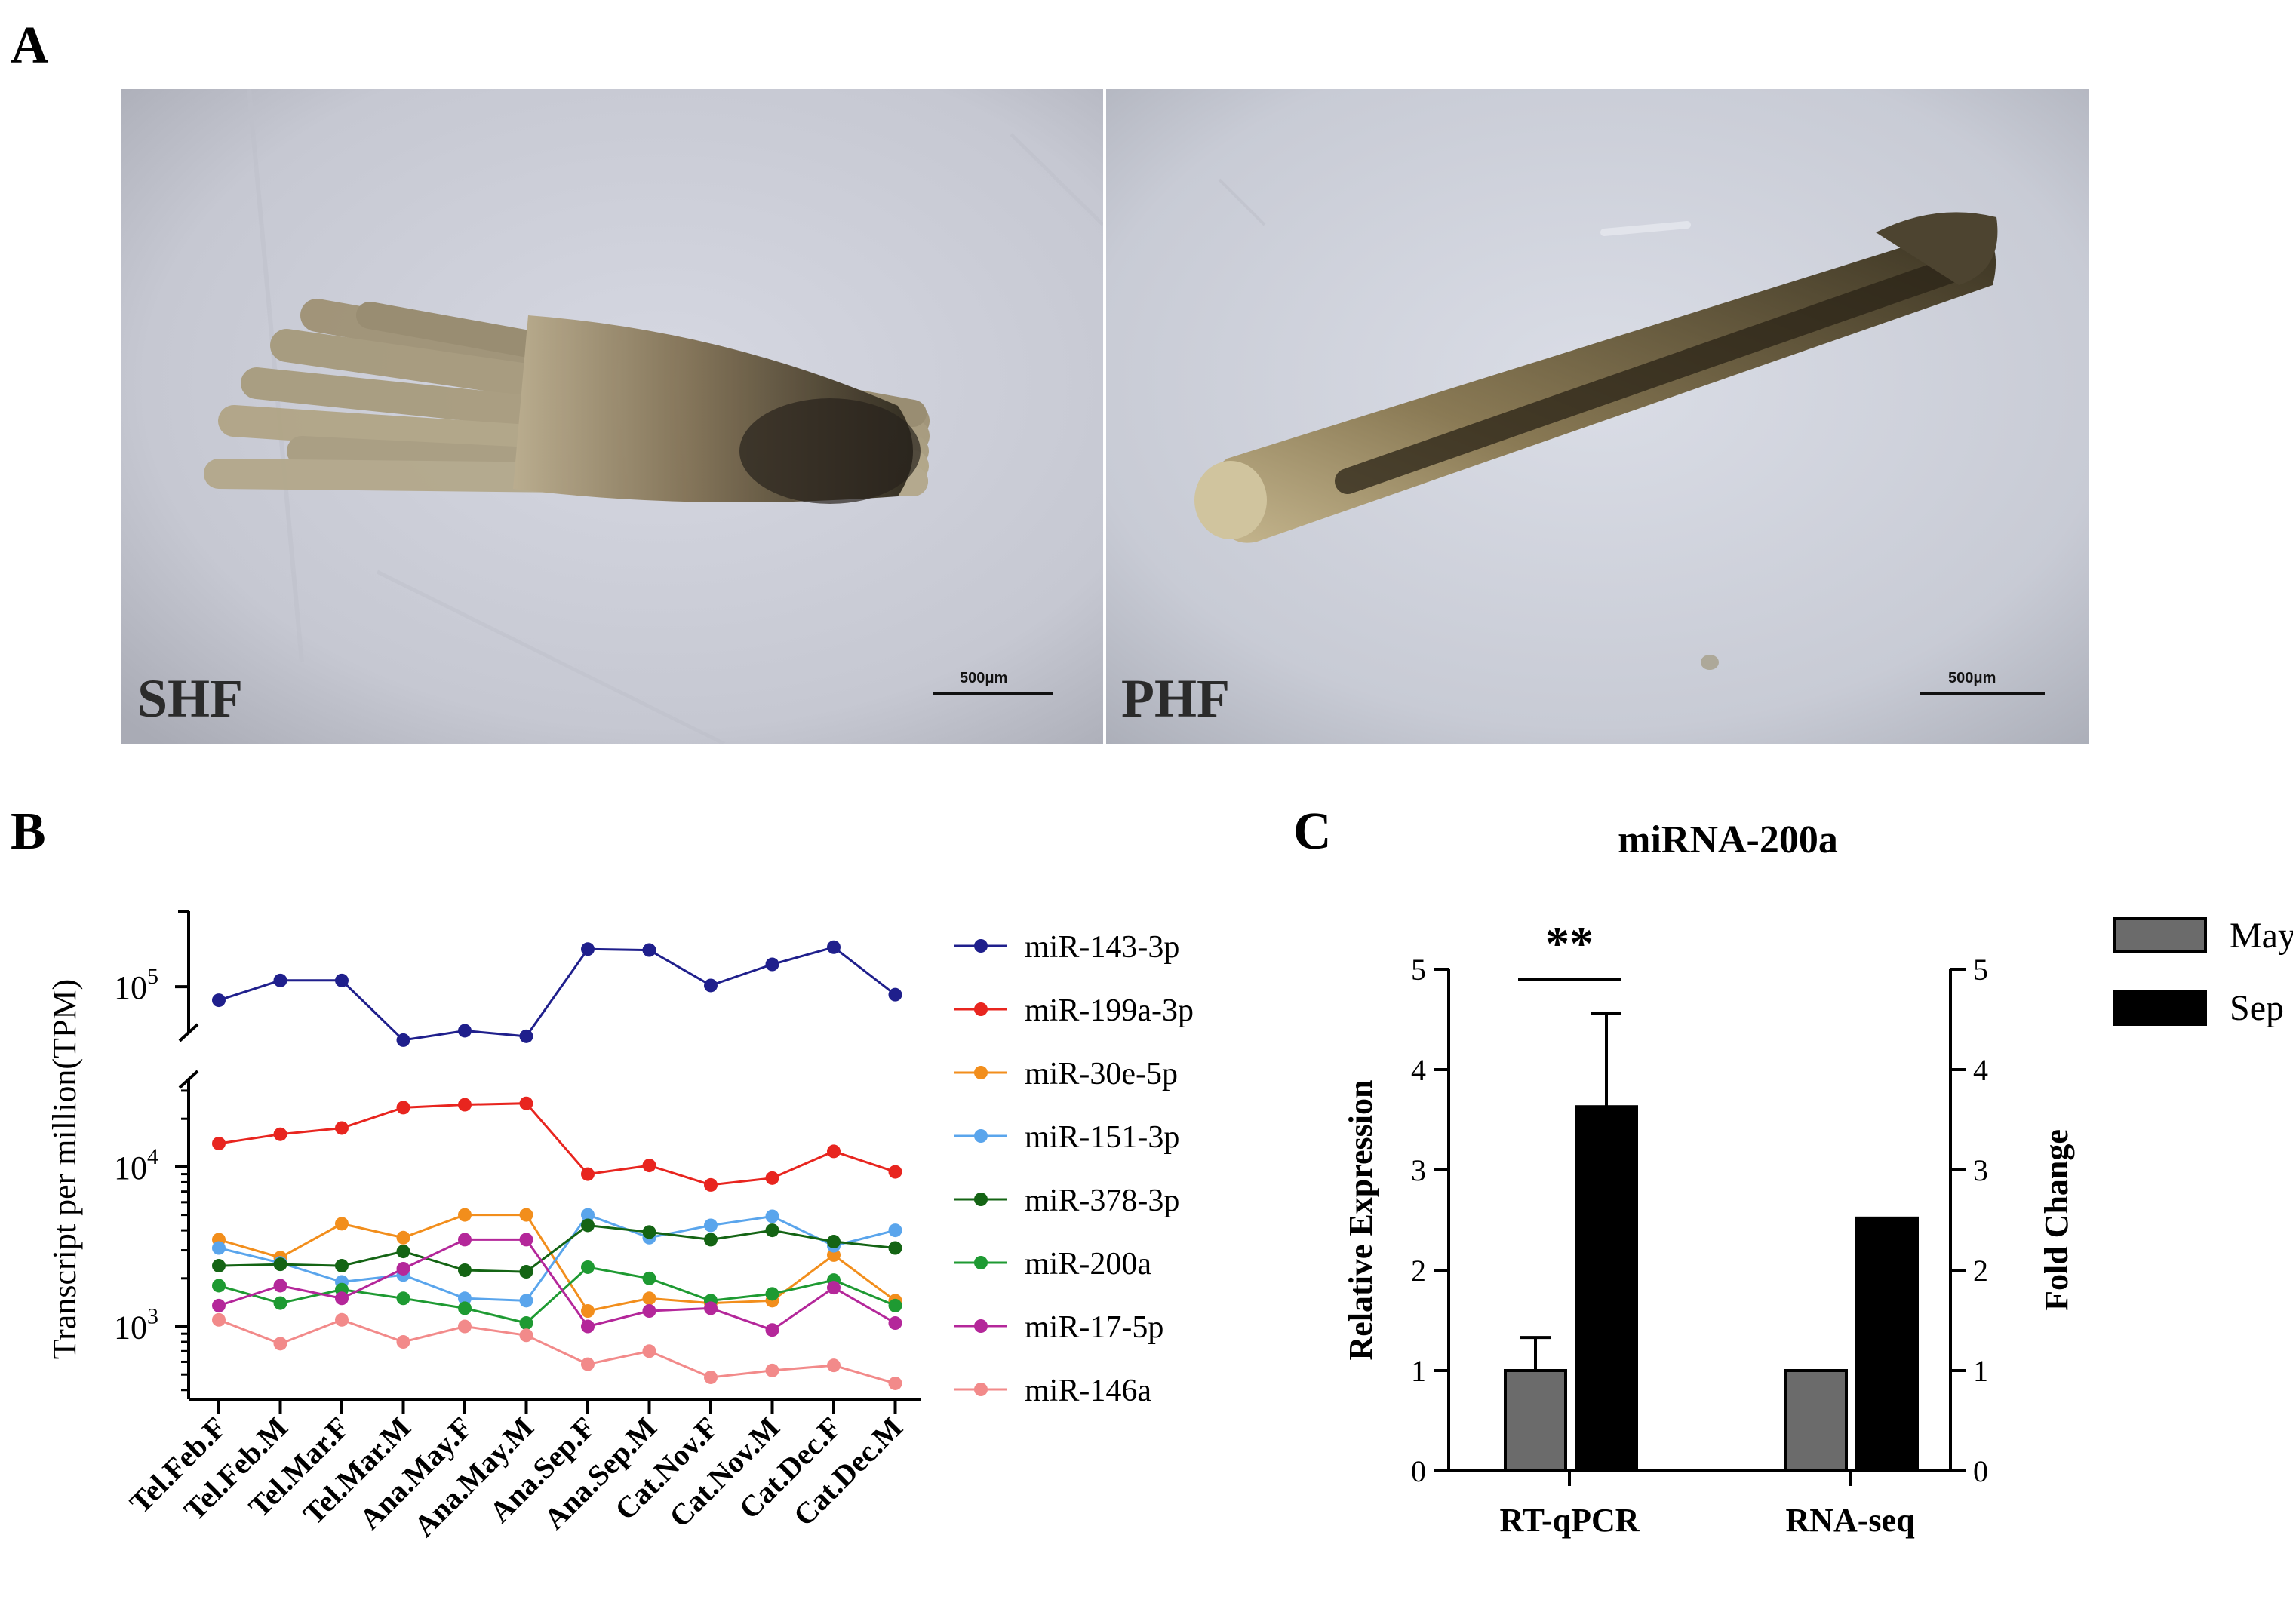 This screenshot has width=2293, height=1624. Describe the element at coordinates (1102, 1200) in the screenshot. I see `legend-label: miR-378-3p` at that location.